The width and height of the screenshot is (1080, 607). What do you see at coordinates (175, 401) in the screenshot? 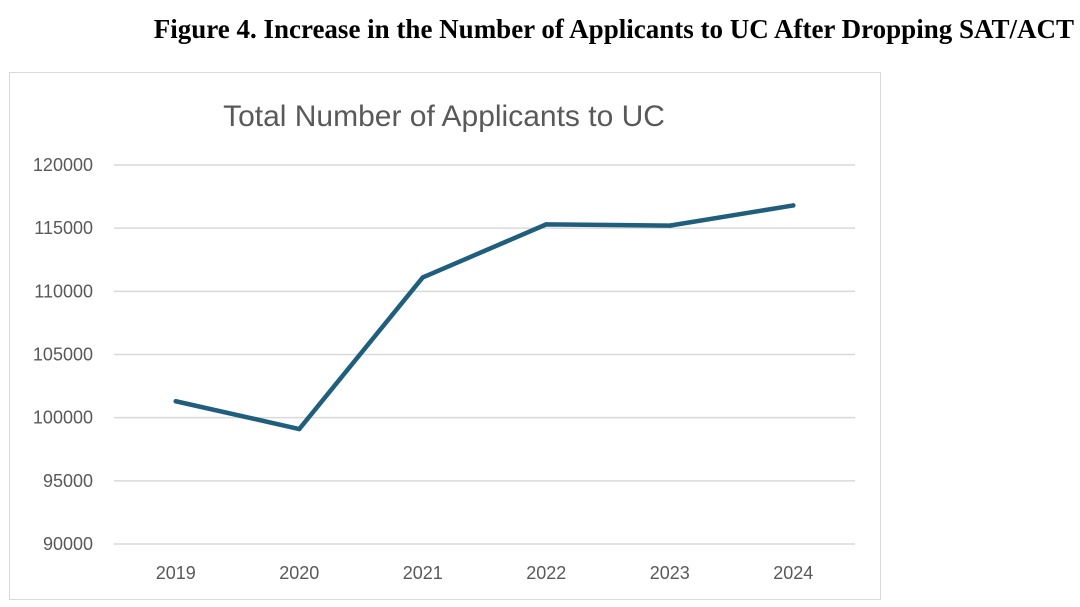
I see `data-point-2019` at bounding box center [175, 401].